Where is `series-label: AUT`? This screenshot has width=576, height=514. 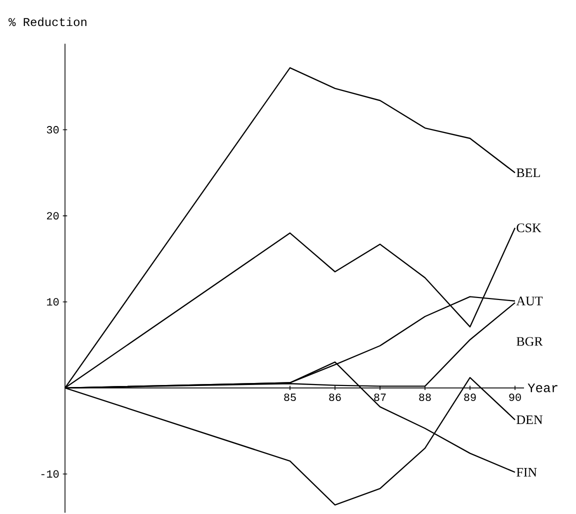 series-label: AUT is located at coordinates (529, 301).